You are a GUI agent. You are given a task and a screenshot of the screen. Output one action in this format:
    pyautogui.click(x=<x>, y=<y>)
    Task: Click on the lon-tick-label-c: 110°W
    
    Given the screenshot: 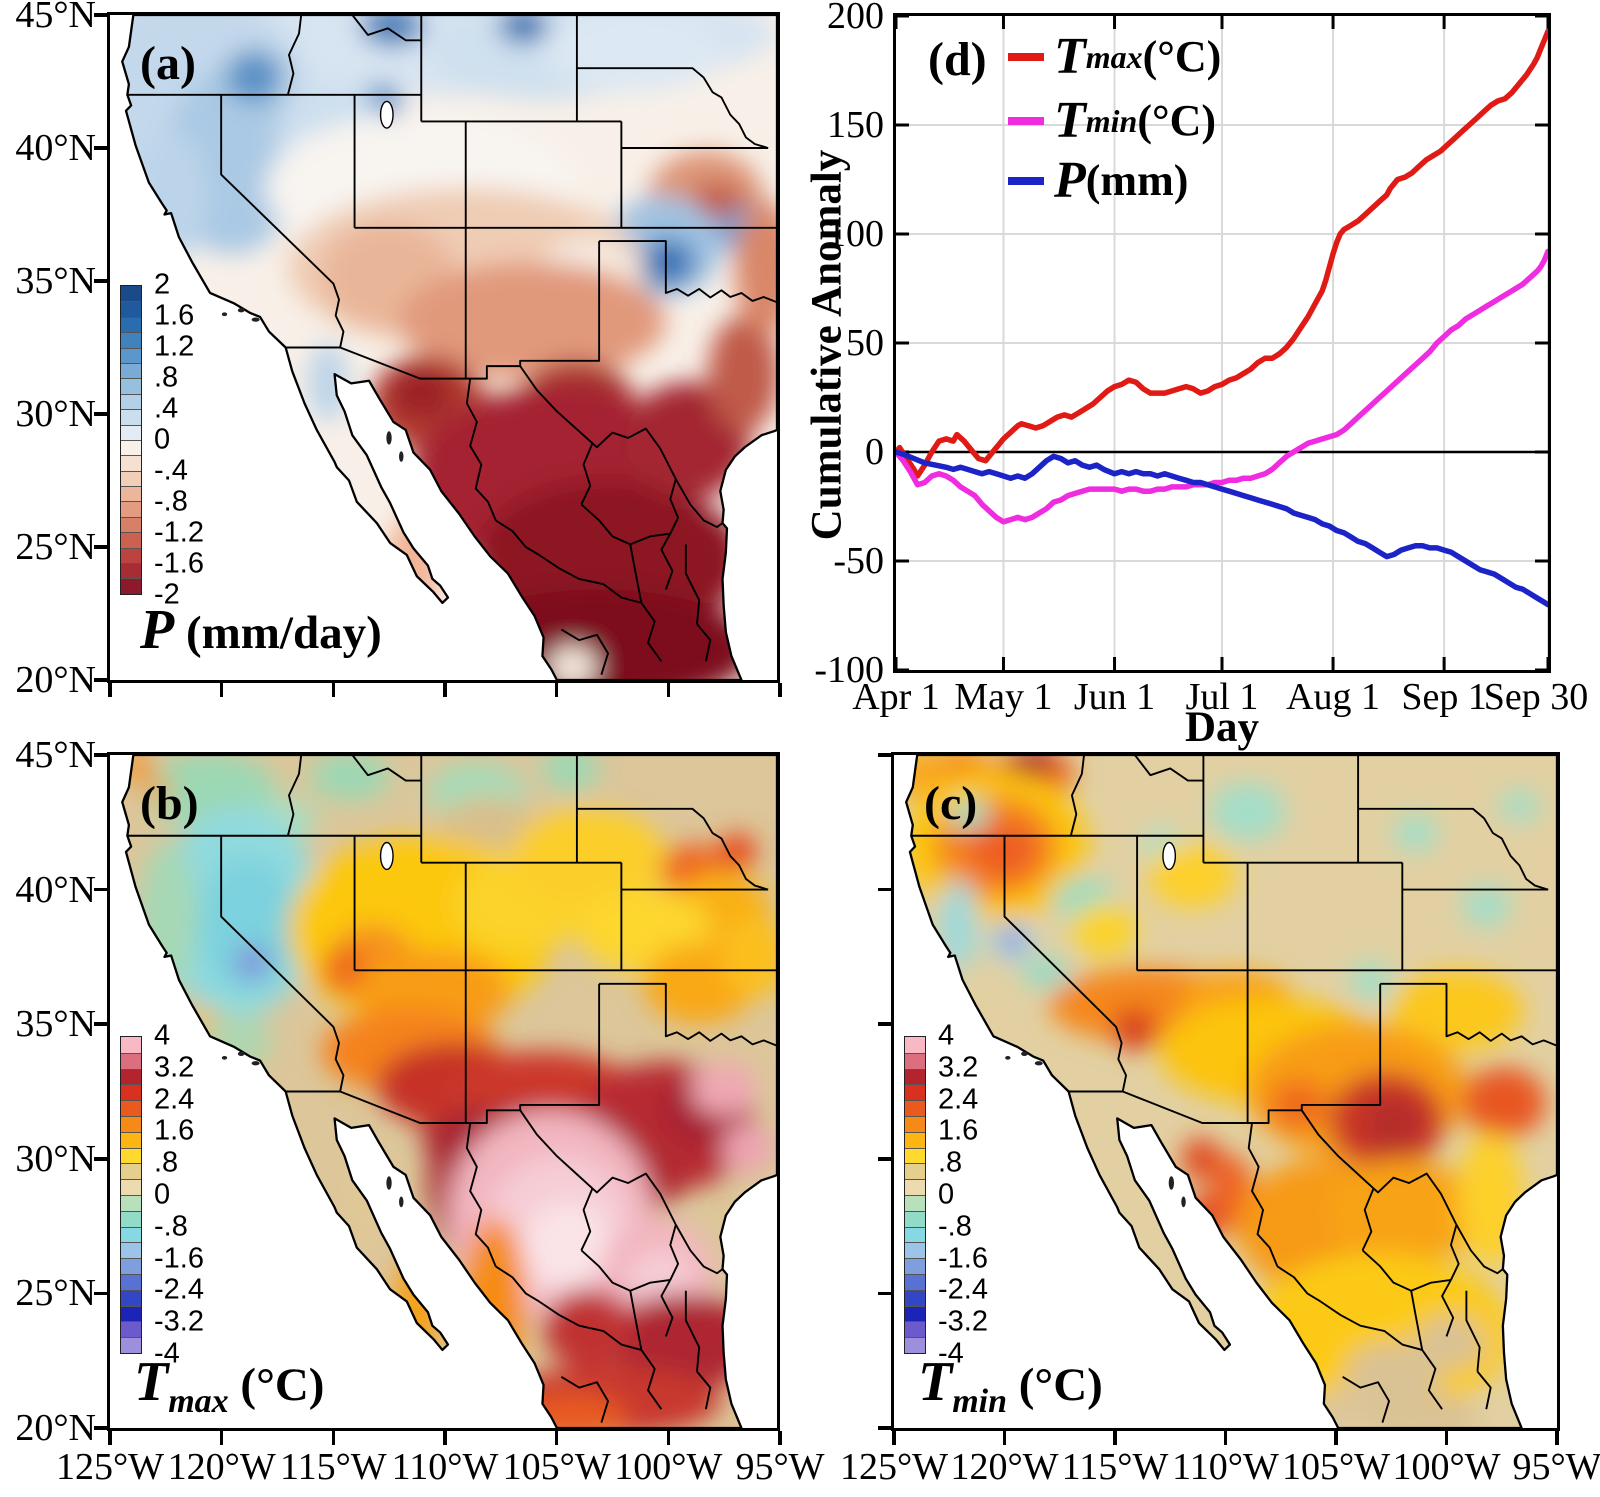 What is the action you would take?
    pyautogui.click(x=1225, y=1467)
    